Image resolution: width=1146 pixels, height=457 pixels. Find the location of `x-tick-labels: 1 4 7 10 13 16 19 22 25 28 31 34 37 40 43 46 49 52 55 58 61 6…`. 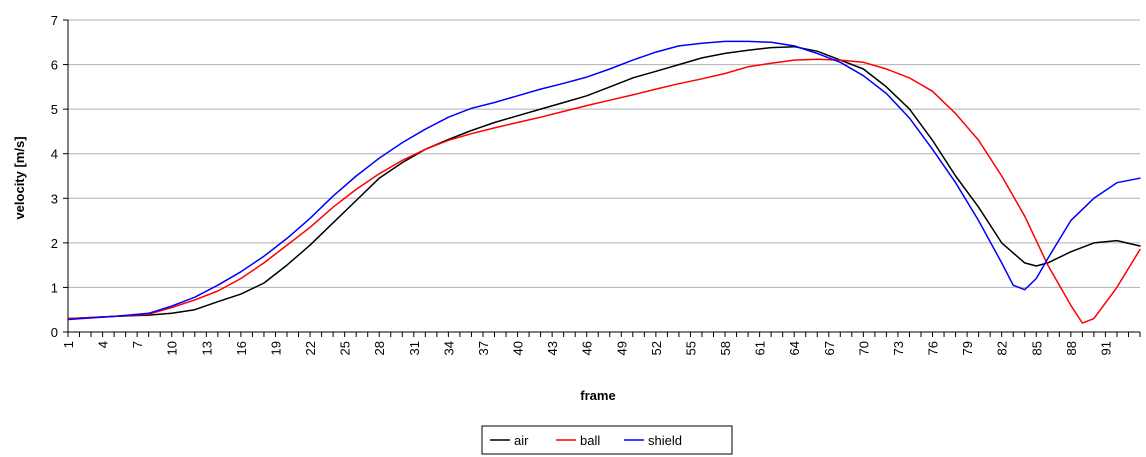

x-tick-labels: 1 4 7 10 13 16 19 22 25 28 31 34 37 40 43 46 49 52 55 58 61 6… is located at coordinates (587, 348).